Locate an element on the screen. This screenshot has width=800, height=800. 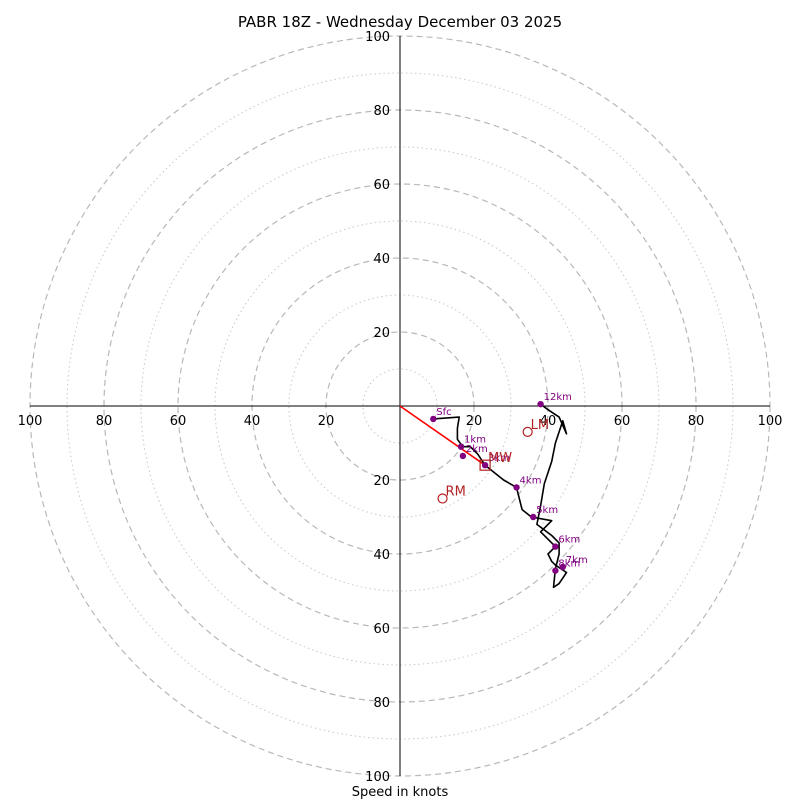
tick-left-20: 20 is located at coordinates (326, 421).